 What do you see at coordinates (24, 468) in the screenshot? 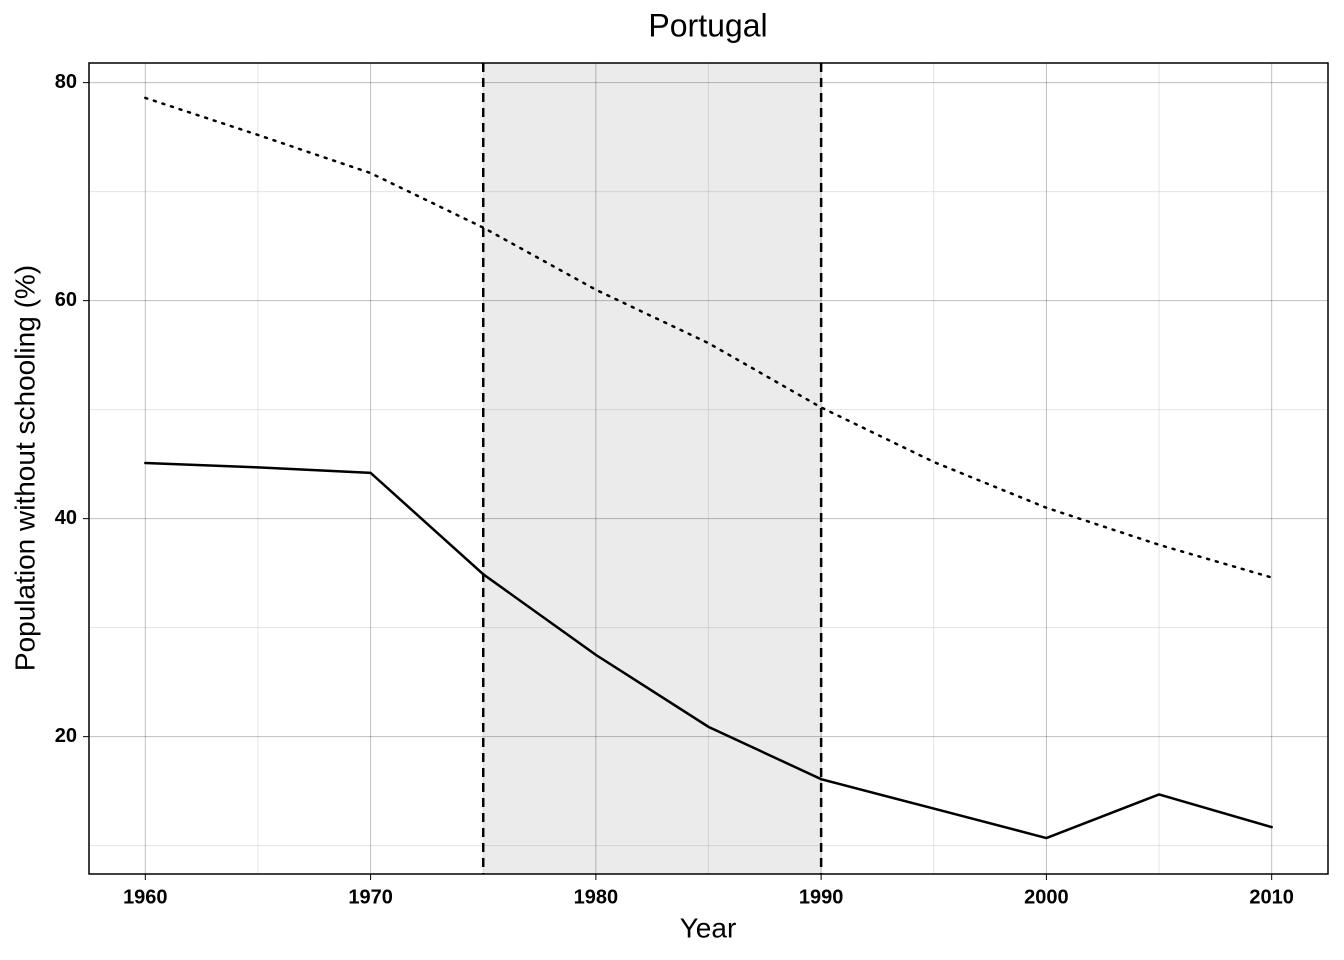
I see `y-axis-label: Population without schooling (%)` at bounding box center [24, 468].